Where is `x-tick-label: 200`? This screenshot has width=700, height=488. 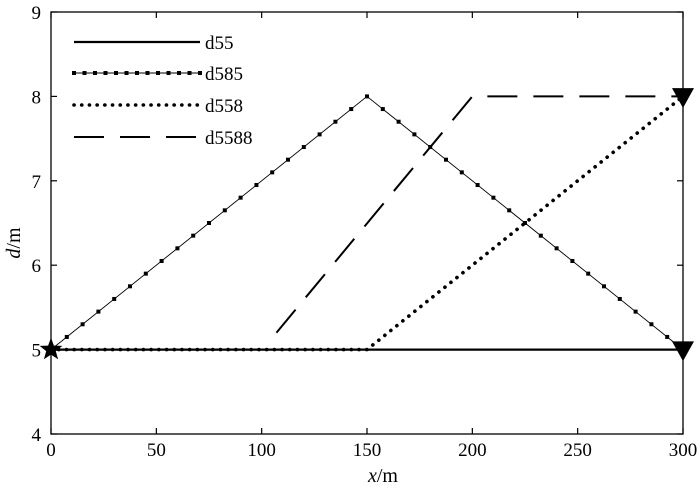 x-tick-label: 200 is located at coordinates (472, 450).